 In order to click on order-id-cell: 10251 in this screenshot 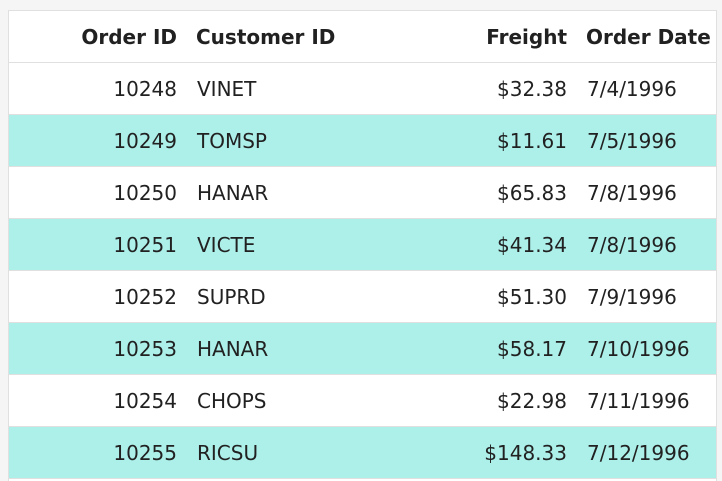, I will do `click(145, 245)`.